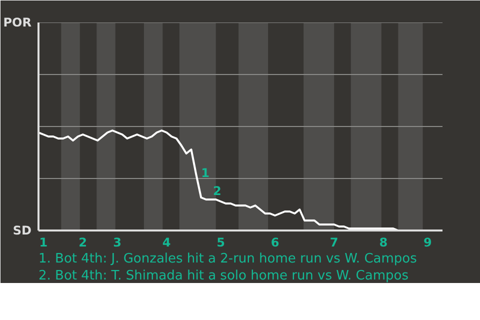 Image resolution: width=480 pixels, height=320 pixels. What do you see at coordinates (17, 23) in the screenshot?
I see `text: POR` at bounding box center [17, 23].